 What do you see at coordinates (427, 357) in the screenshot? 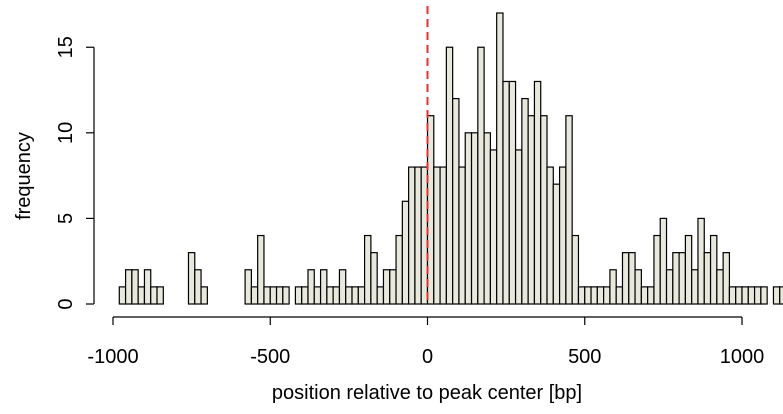
I see `x-tick-label: 0` at bounding box center [427, 357].